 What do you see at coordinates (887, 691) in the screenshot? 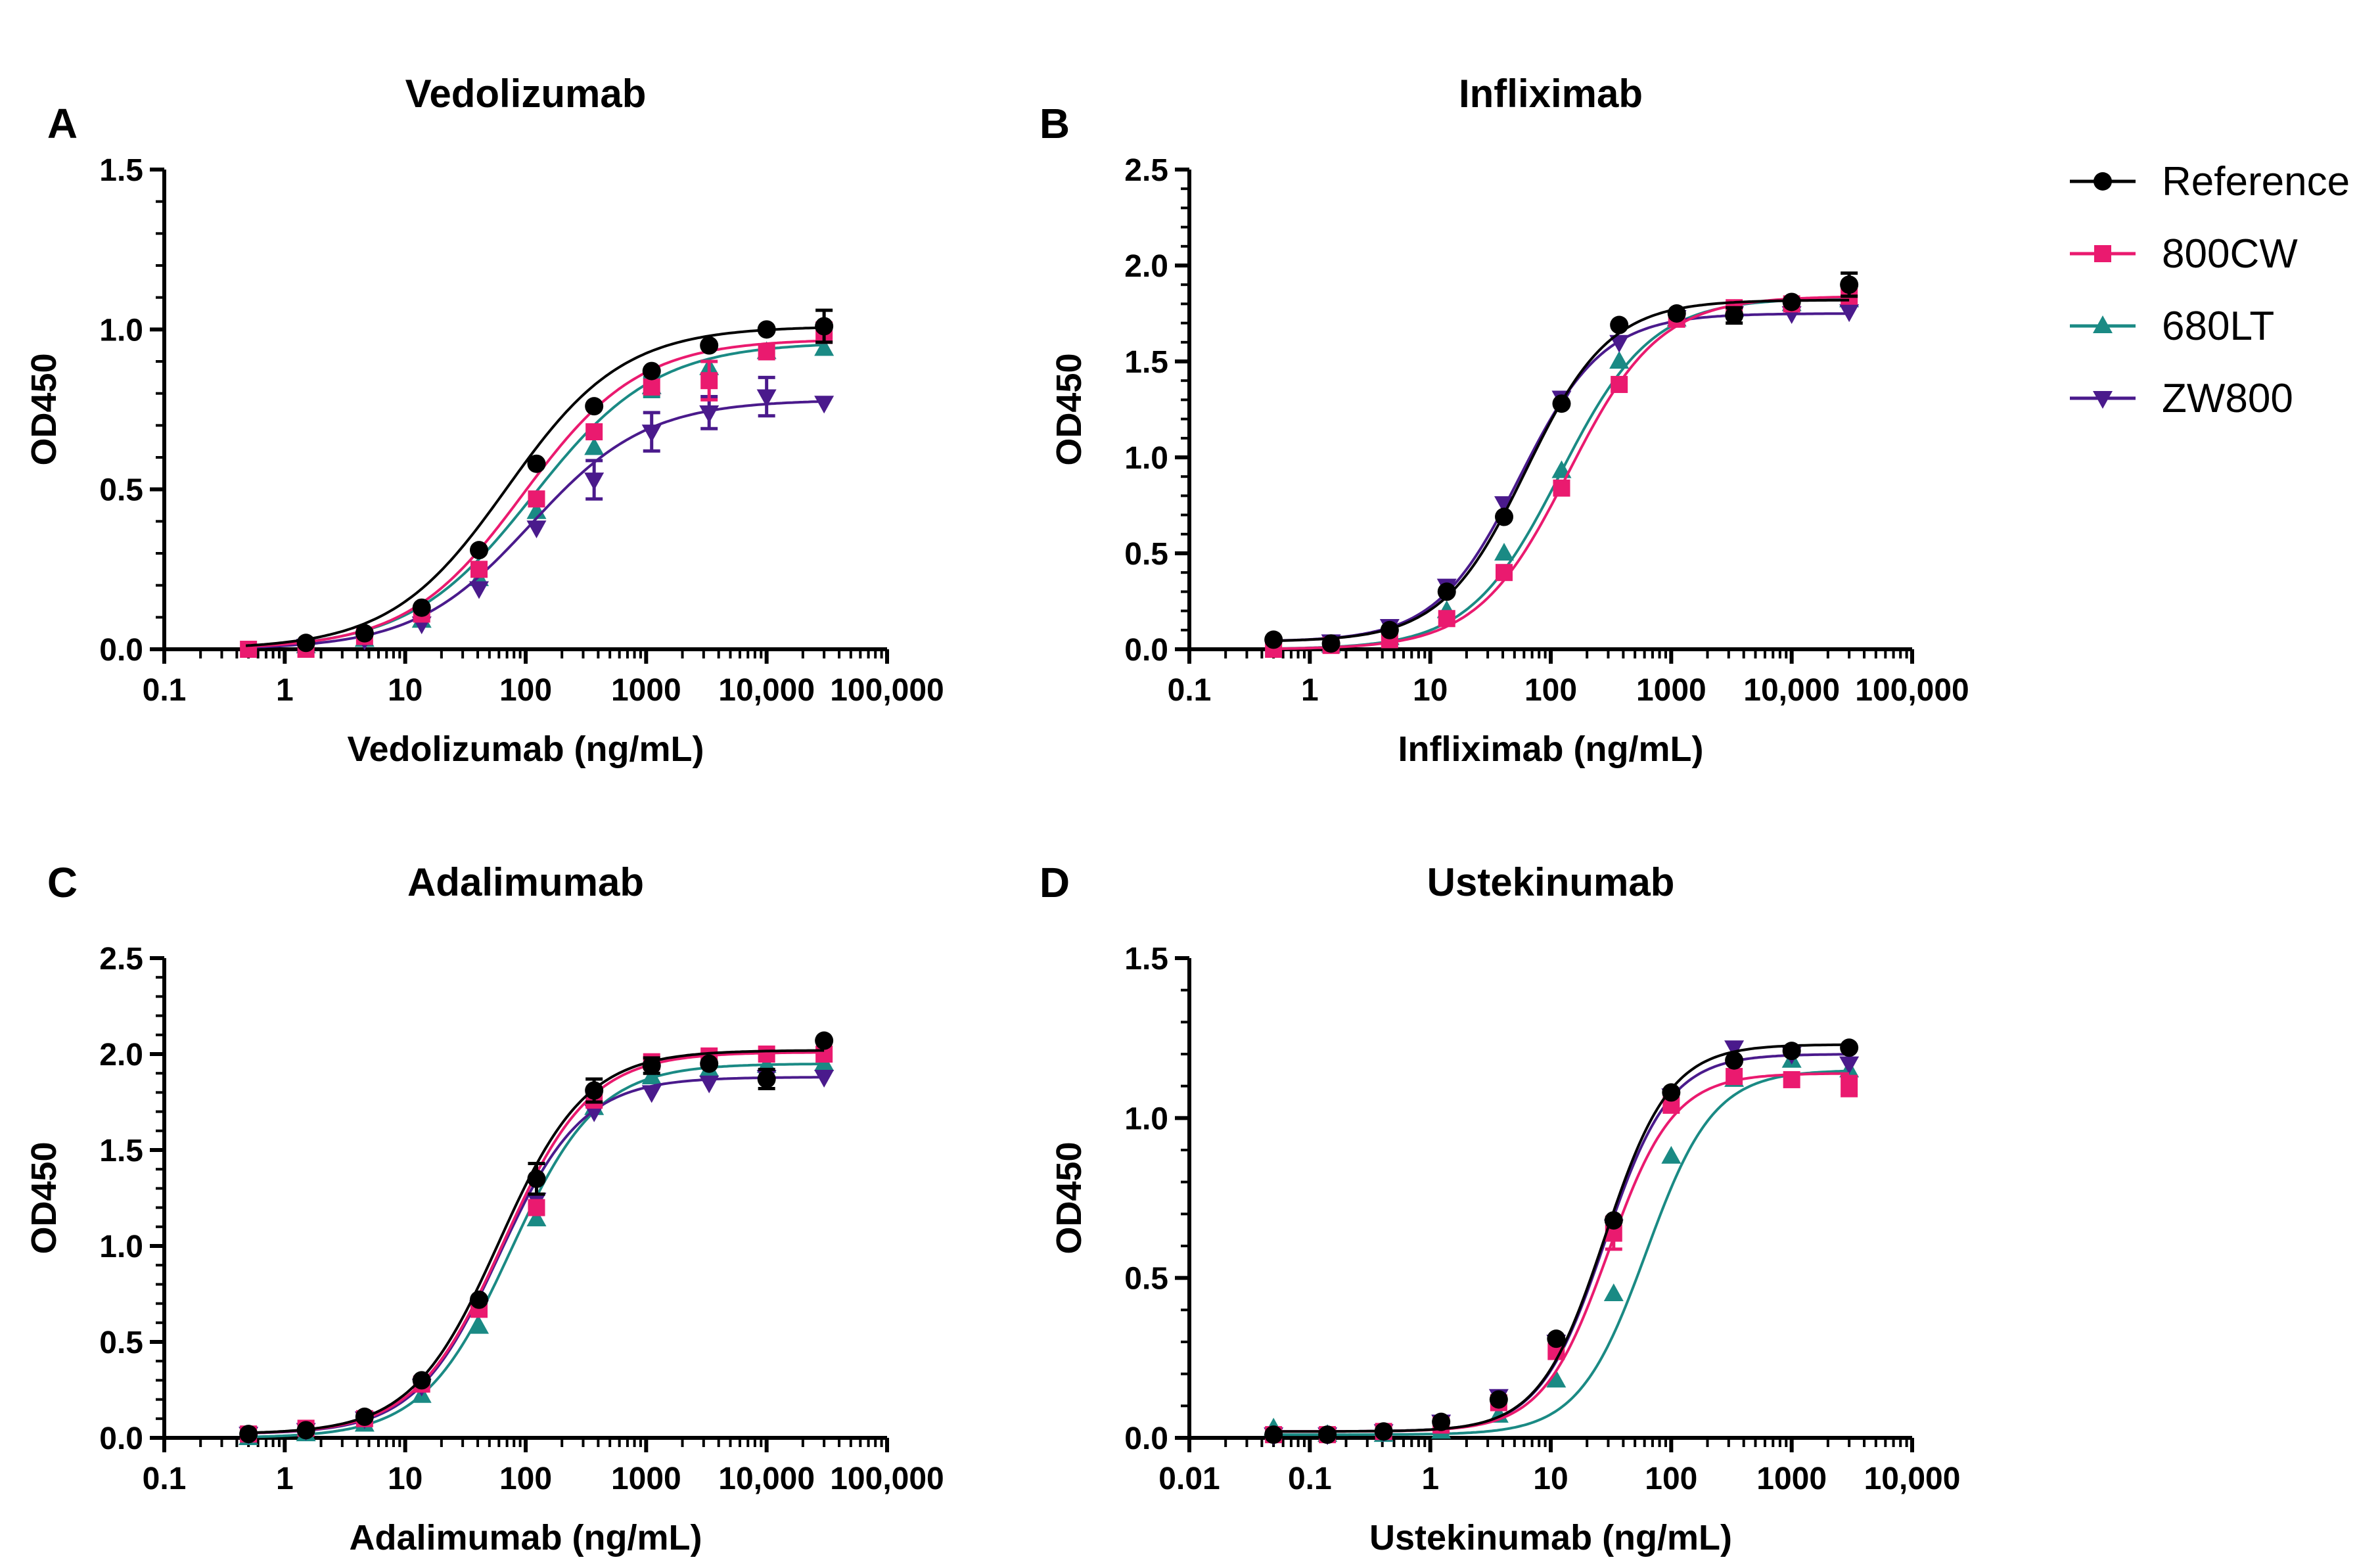
I see `x-tick-label: 100,000` at bounding box center [887, 691].